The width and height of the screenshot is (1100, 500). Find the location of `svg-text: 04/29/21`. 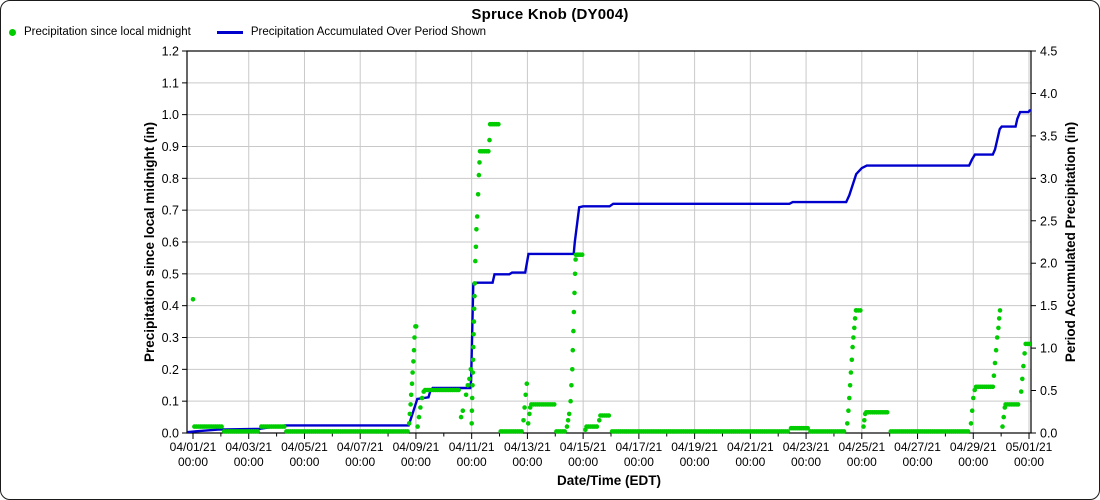

svg-text: 04/29/21 is located at coordinates (973, 447).